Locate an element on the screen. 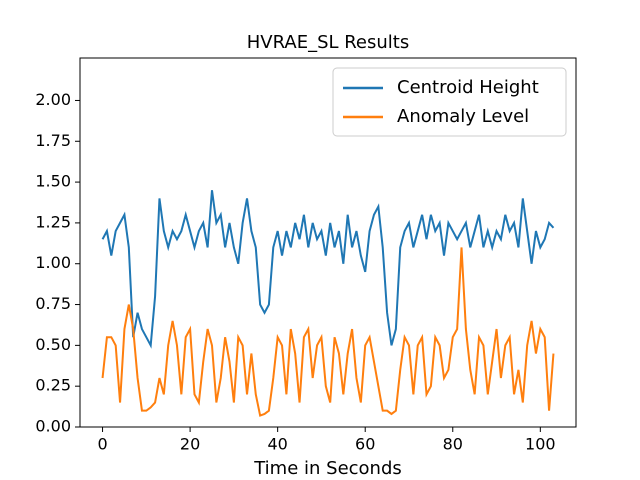 This screenshot has height=480, width=640. y-tick-label: 0.50 is located at coordinates (53, 344).